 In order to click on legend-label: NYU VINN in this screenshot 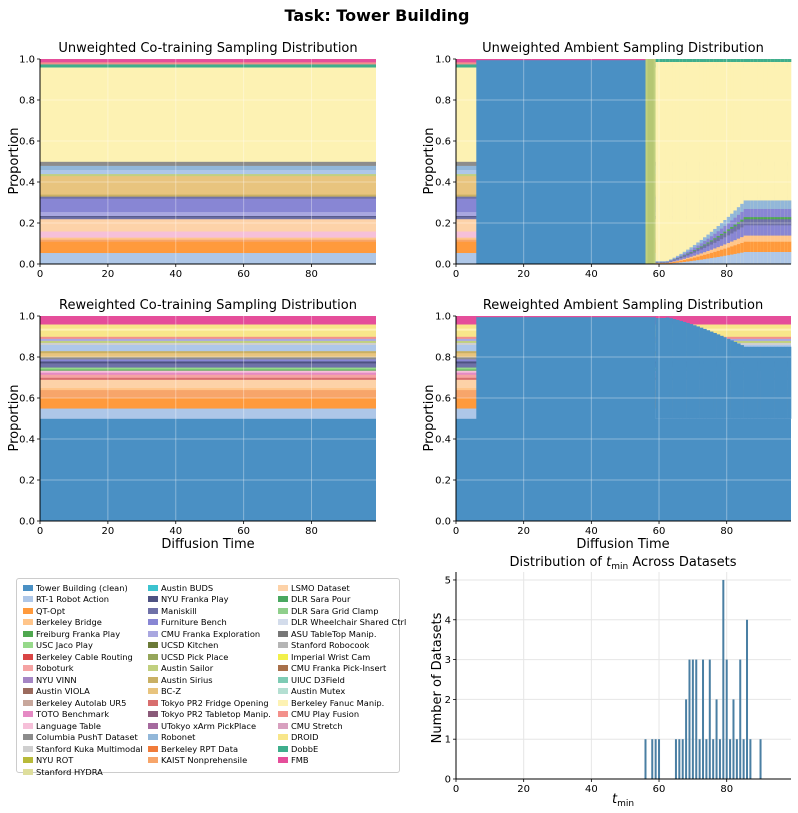, I will do `click(56, 679)`.